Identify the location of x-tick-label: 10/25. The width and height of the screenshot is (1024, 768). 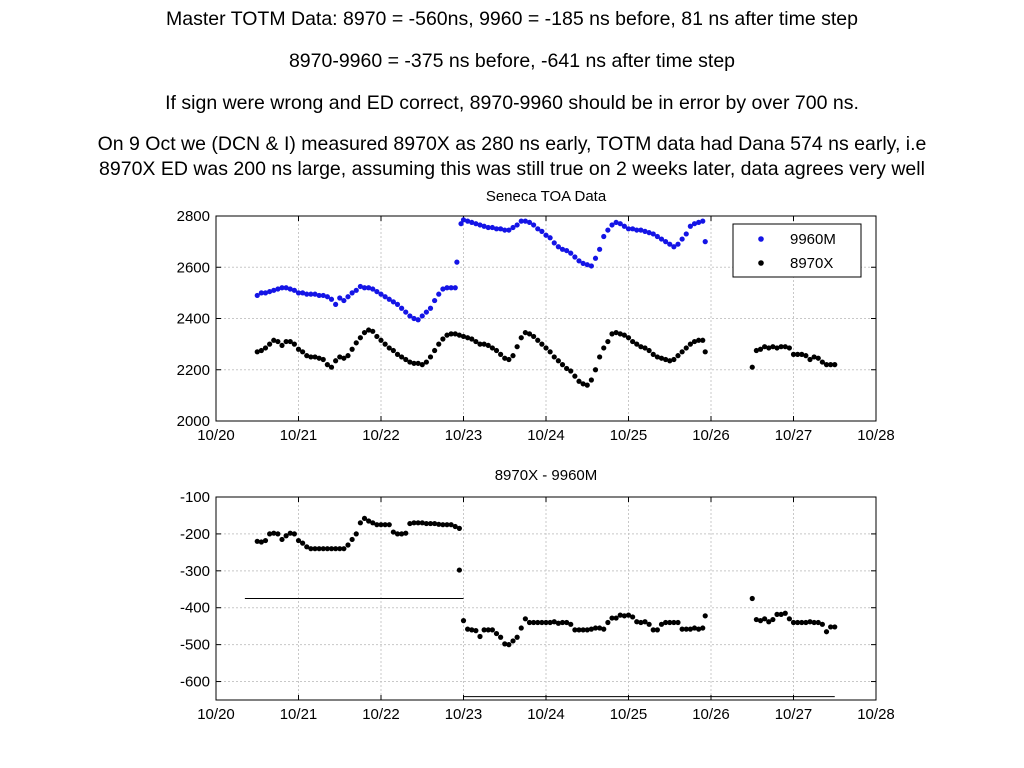
(629, 435).